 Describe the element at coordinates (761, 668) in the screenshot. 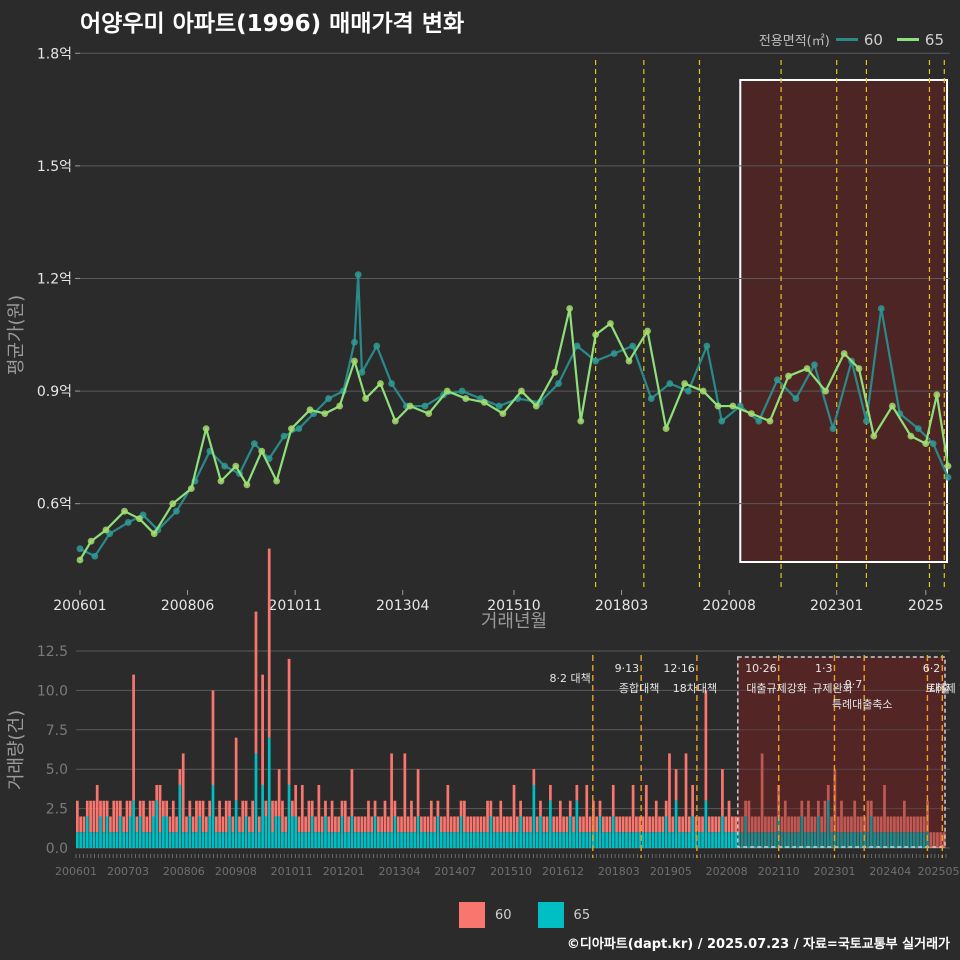

I see `policy-label-line1: 10·26` at that location.